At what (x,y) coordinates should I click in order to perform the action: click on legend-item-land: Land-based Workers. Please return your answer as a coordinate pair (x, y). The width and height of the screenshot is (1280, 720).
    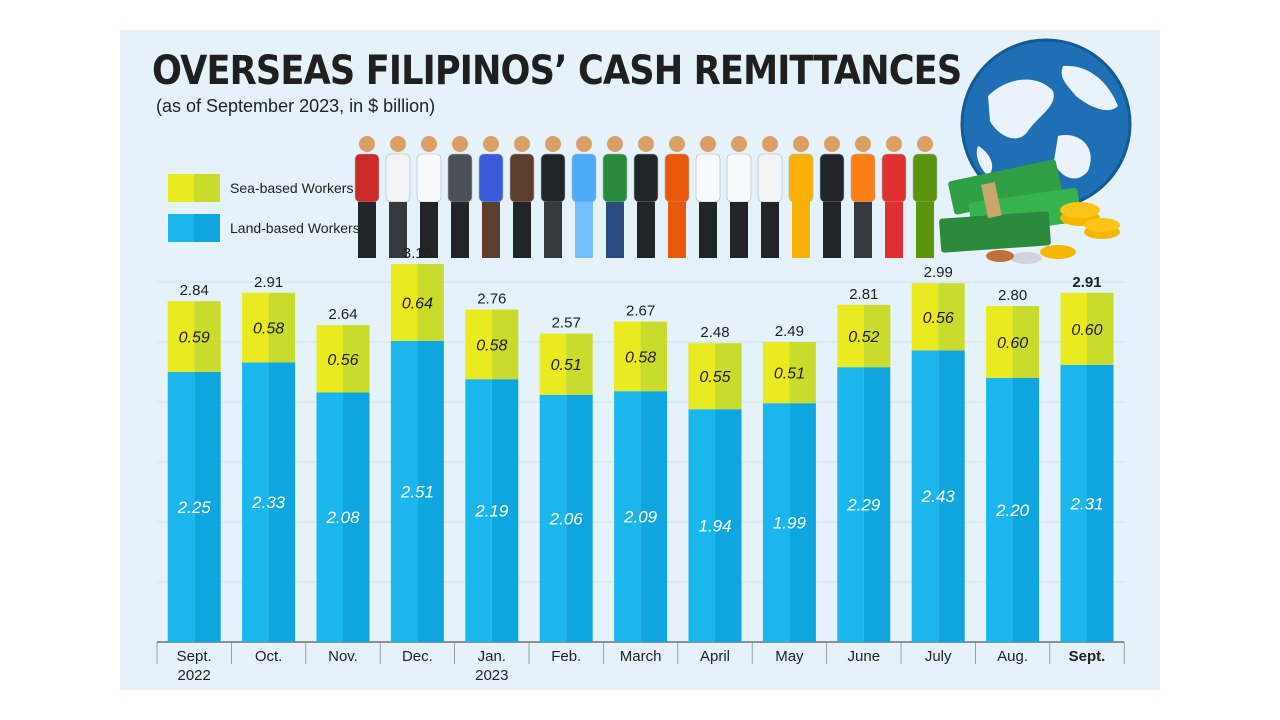
    Looking at the image, I should click on (264, 228).